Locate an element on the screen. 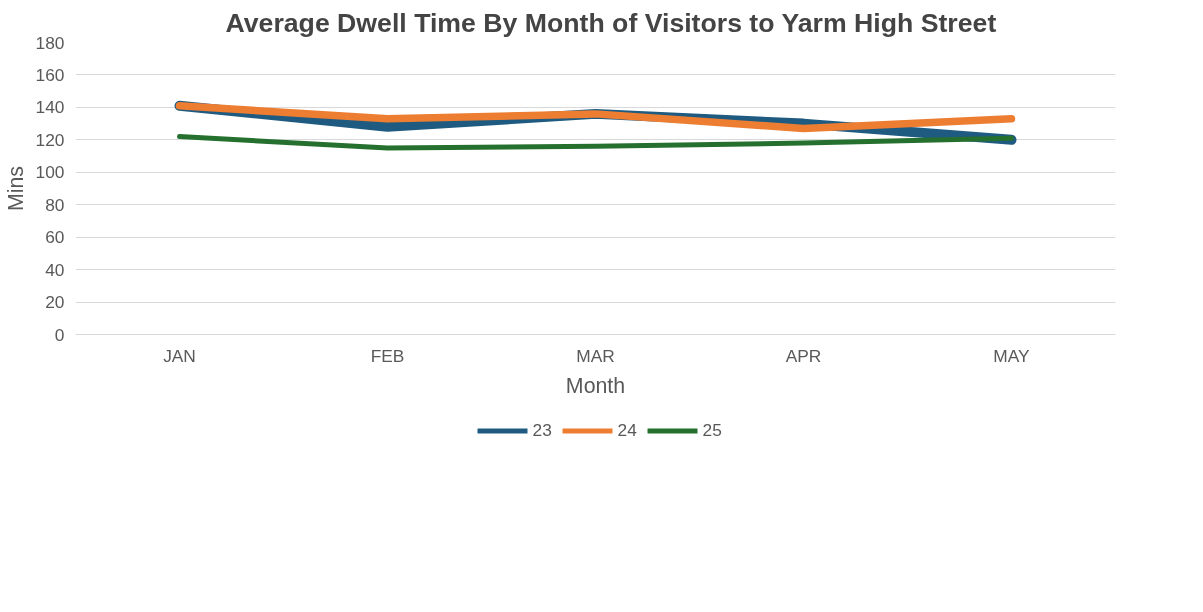 The height and width of the screenshot is (612, 1203). legend-label: 23 is located at coordinates (542, 430).